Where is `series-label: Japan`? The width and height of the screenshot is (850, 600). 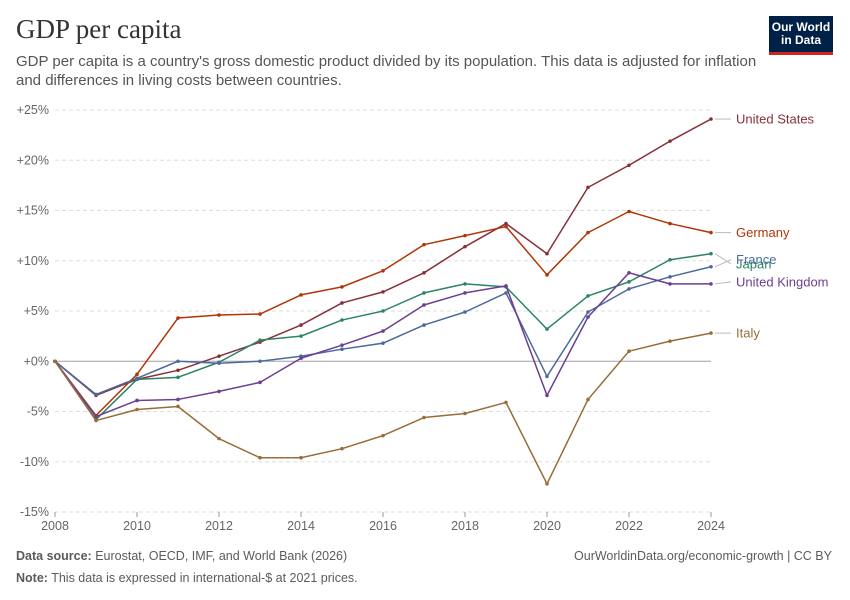
series-label: Japan is located at coordinates (753, 263).